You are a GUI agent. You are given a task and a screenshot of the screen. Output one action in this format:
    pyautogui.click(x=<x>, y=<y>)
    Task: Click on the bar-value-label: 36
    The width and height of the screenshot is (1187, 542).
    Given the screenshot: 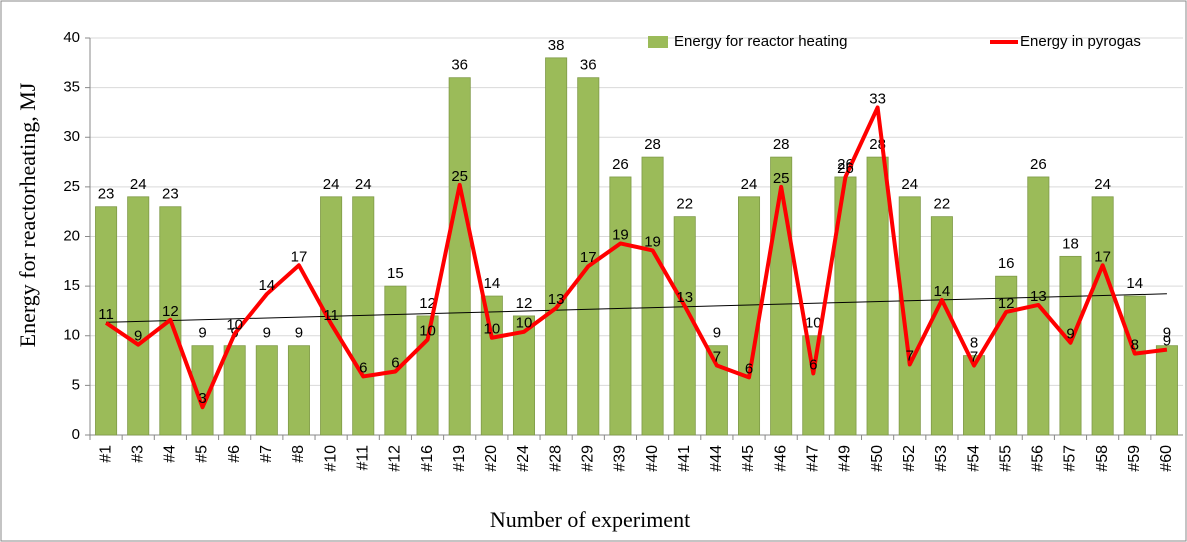 What is the action you would take?
    pyautogui.click(x=588, y=65)
    